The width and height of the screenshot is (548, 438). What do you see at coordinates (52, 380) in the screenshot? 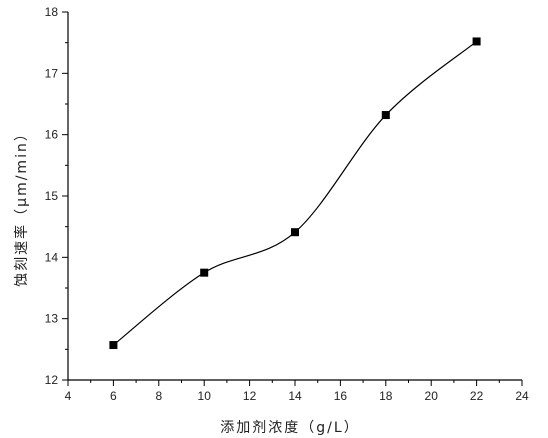
I see `y-tick-label-12: 12` at bounding box center [52, 380].